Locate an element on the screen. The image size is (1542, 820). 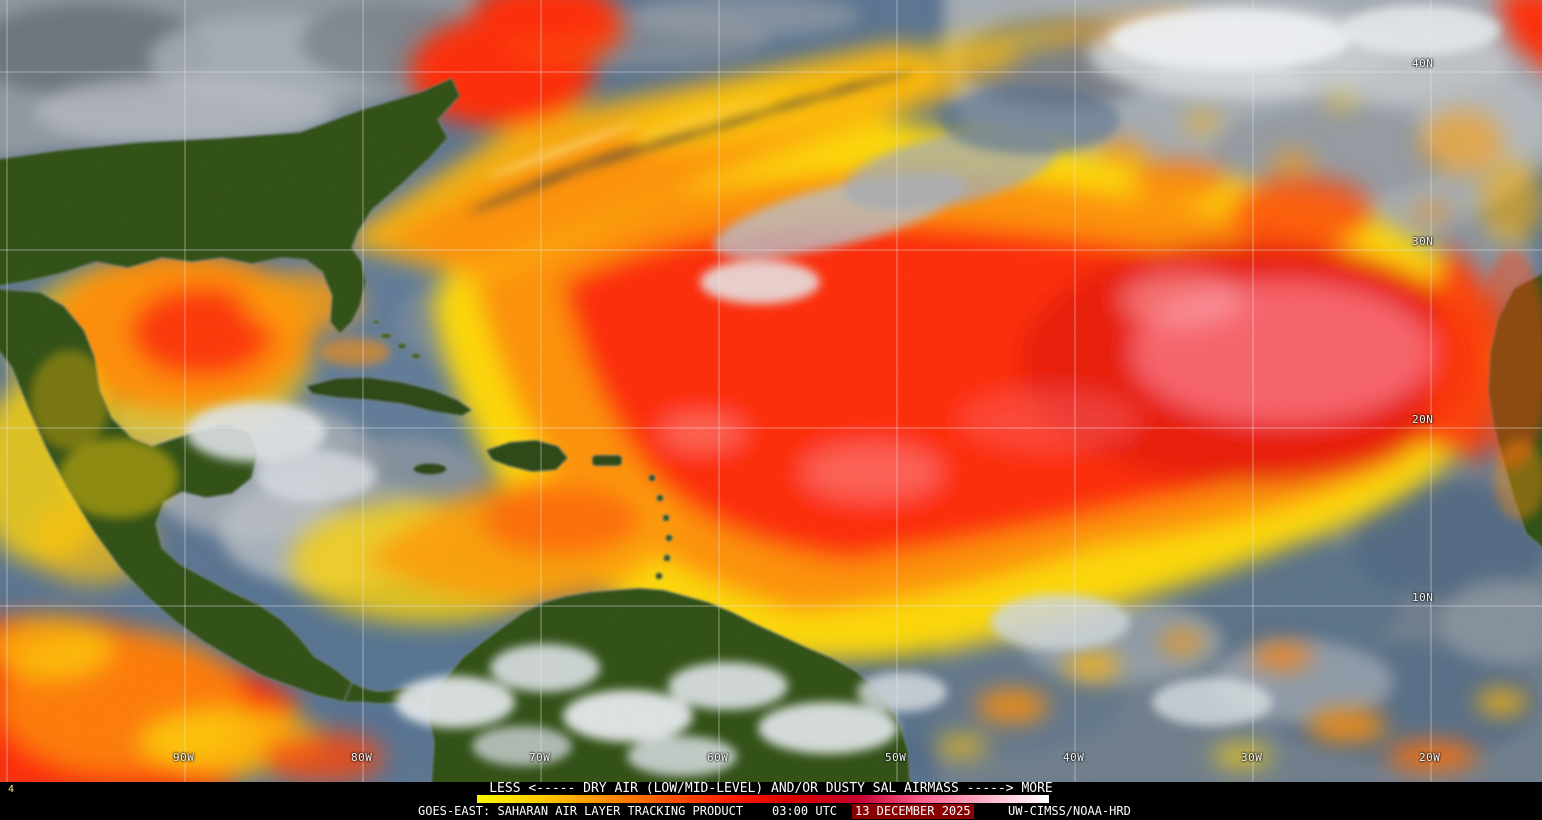
frame-number: 4 is located at coordinates (11, 789).